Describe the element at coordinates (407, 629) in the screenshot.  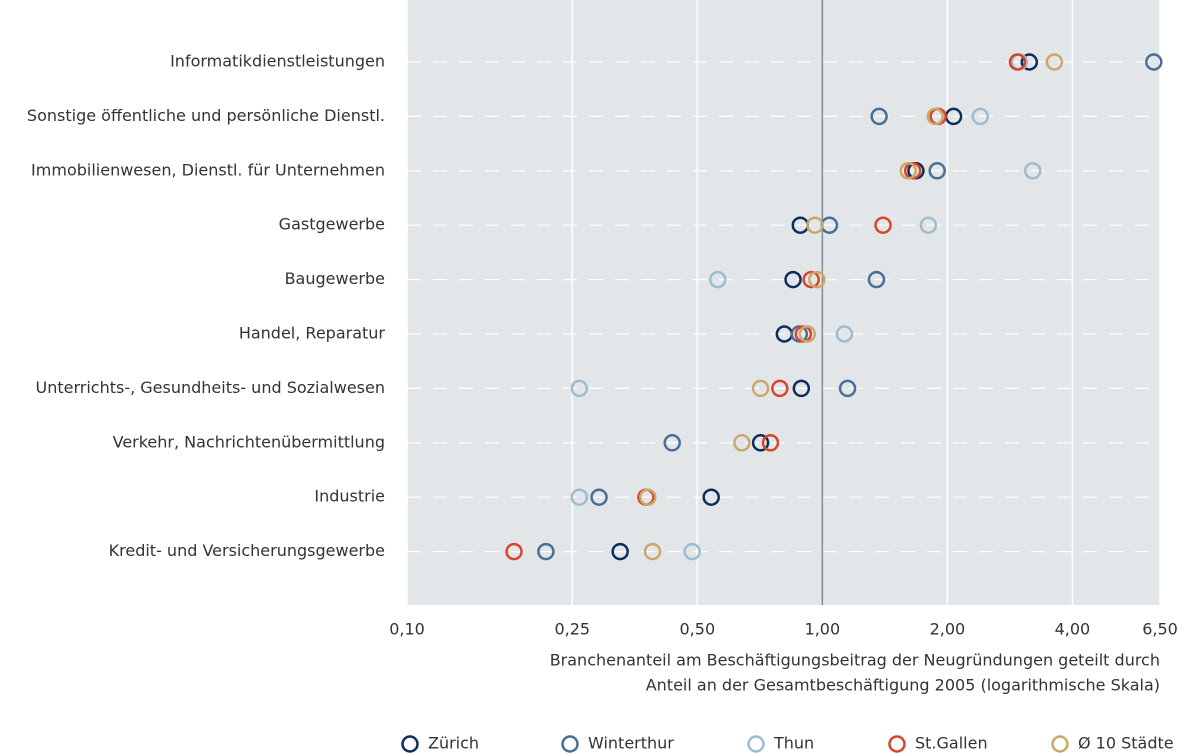
I see `x-tick-label: 0,10` at that location.